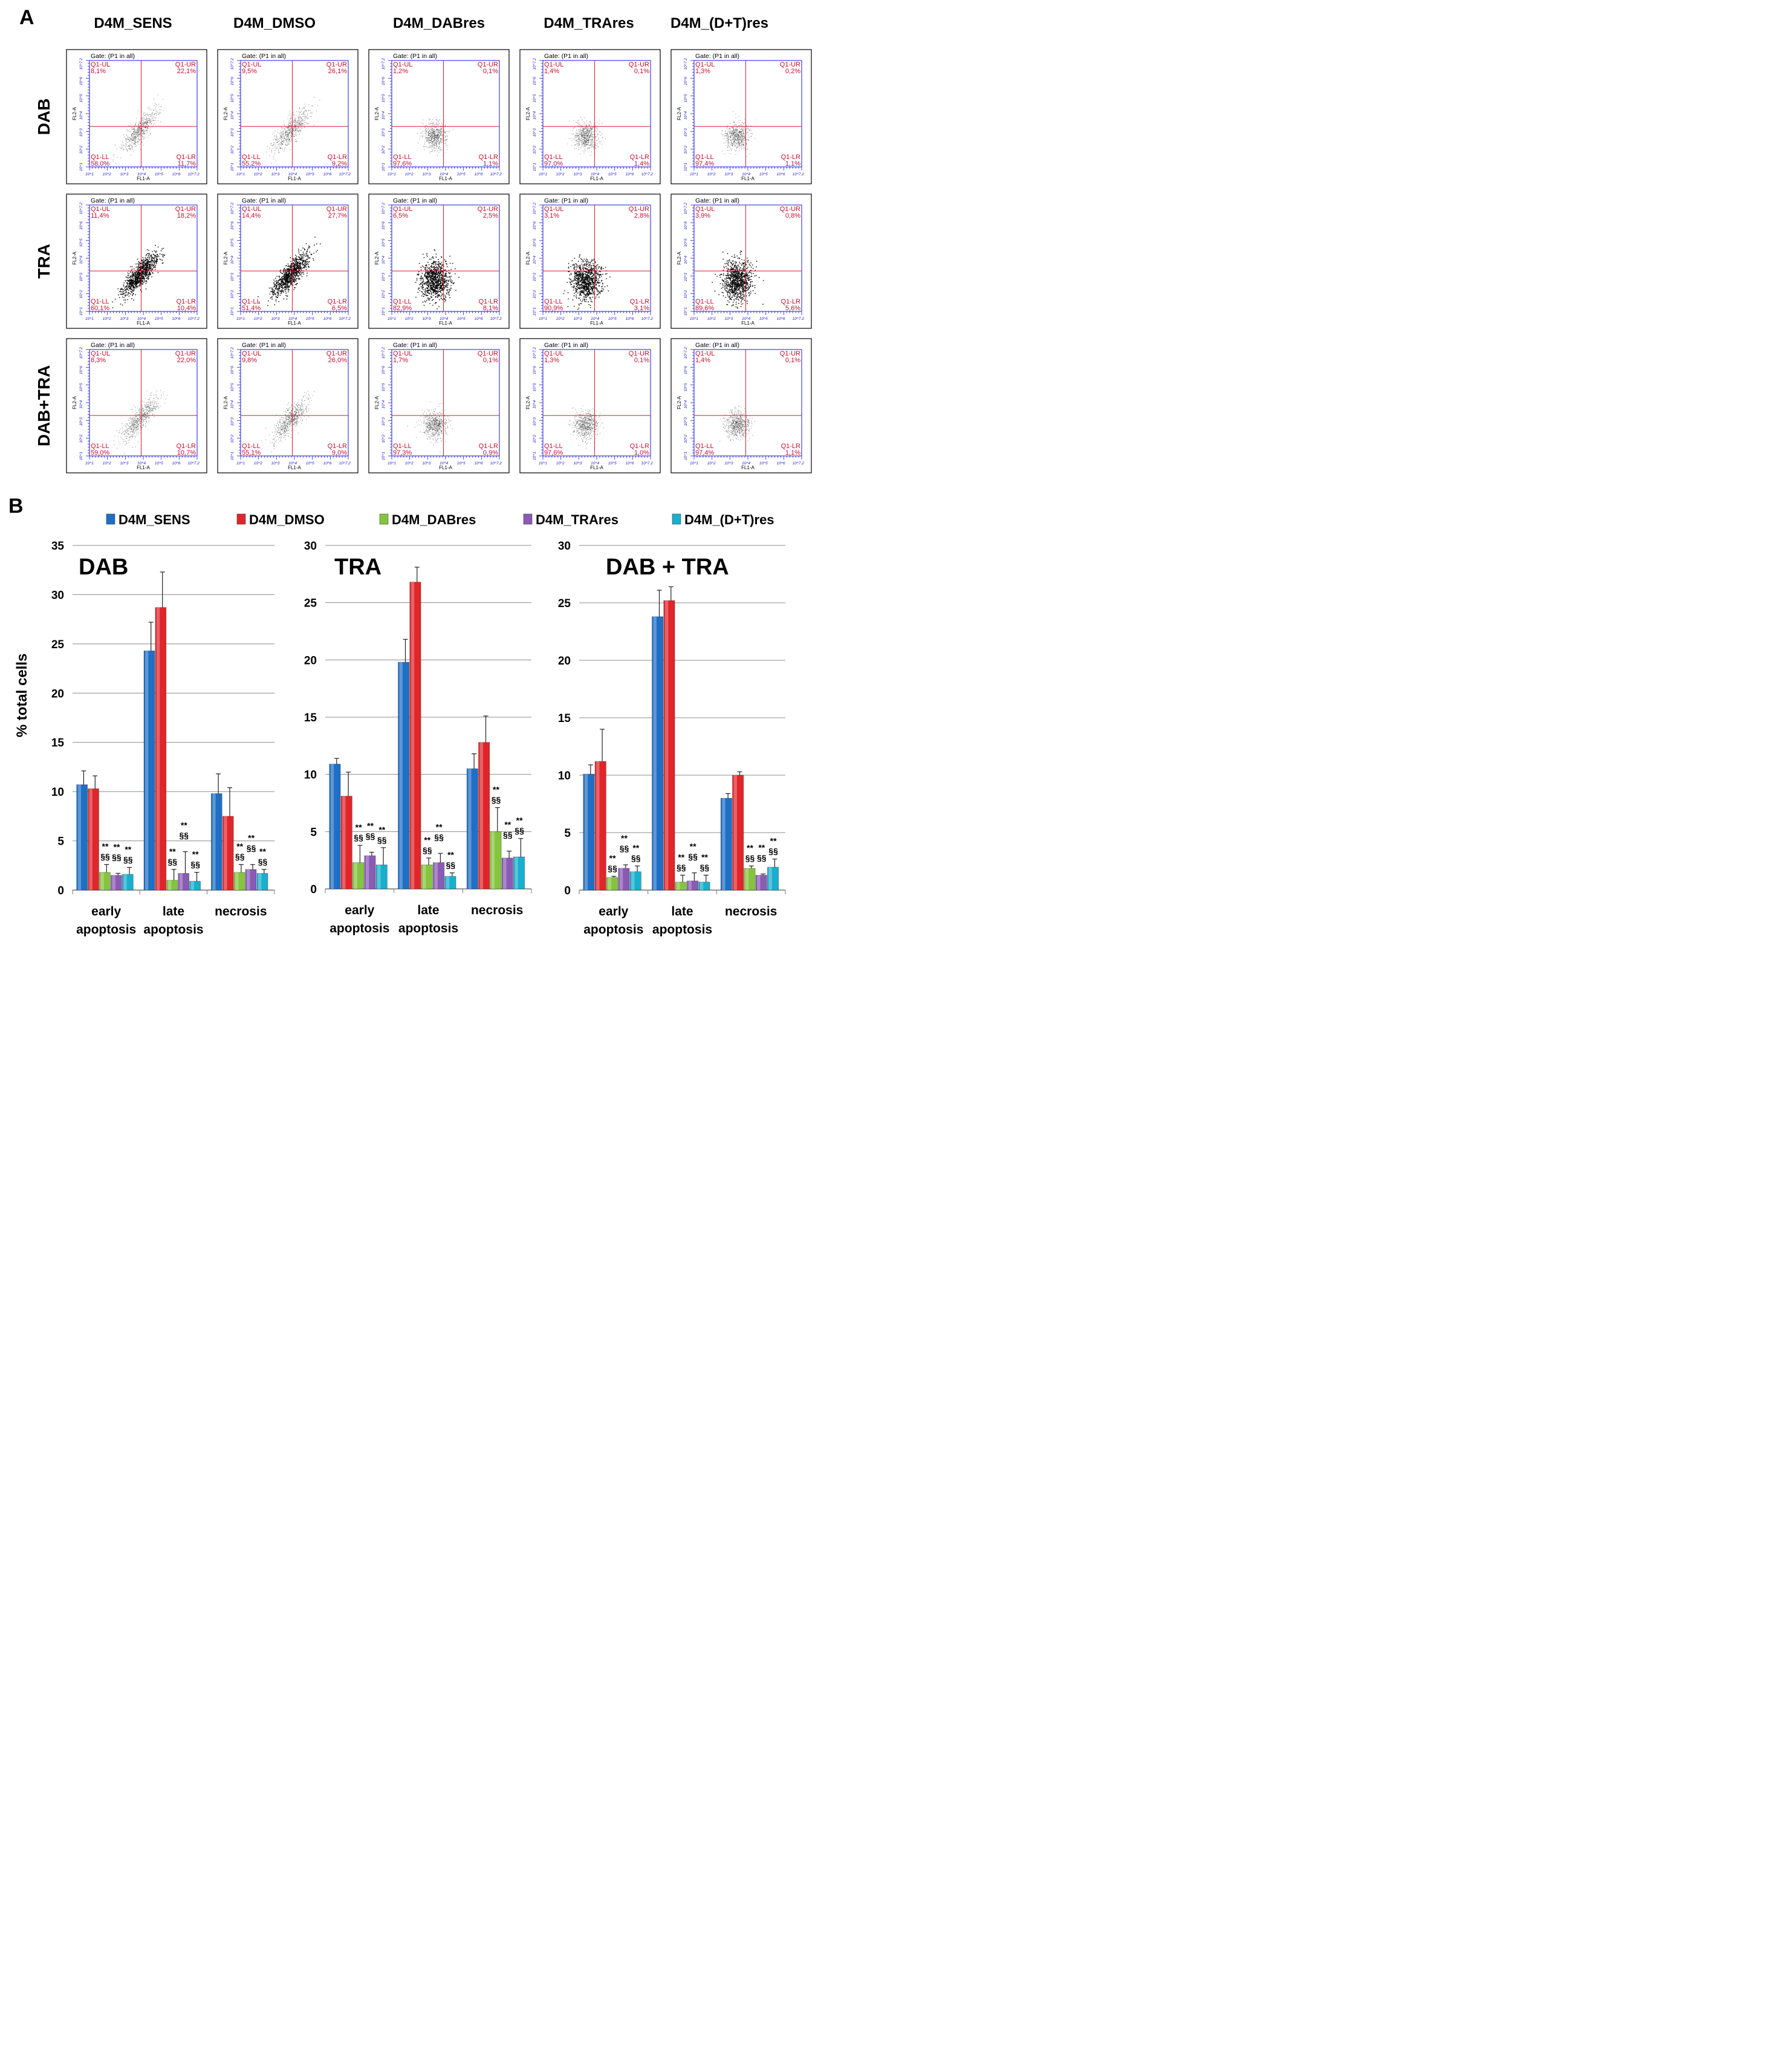 This screenshot has height=2071, width=1792. What do you see at coordinates (241, 174) in the screenshot?
I see `x-tick-label: 10^1` at bounding box center [241, 174].